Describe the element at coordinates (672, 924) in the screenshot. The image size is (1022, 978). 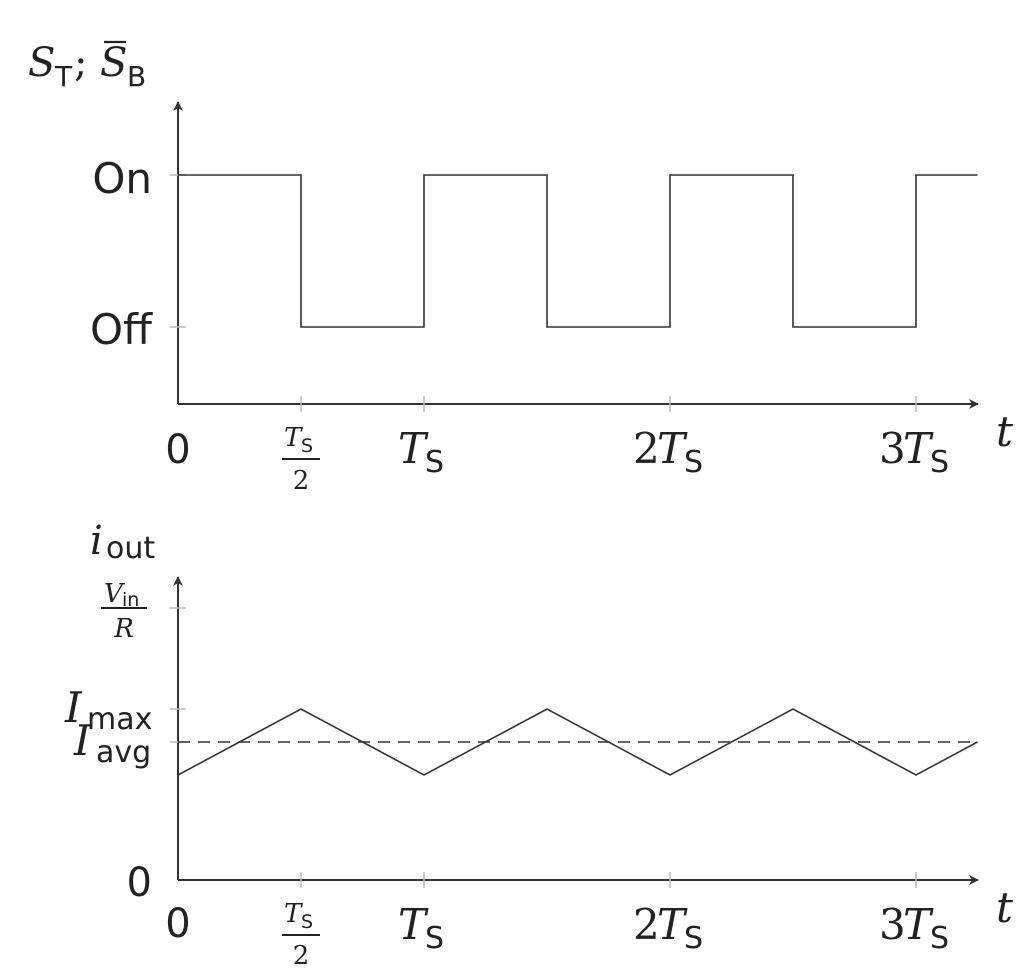
I see `current-2ts-main: T` at that location.